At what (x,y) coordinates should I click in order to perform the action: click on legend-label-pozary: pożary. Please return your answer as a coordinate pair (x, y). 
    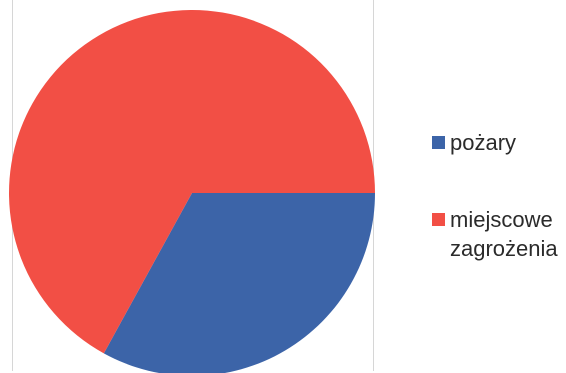
    Looking at the image, I should click on (483, 142).